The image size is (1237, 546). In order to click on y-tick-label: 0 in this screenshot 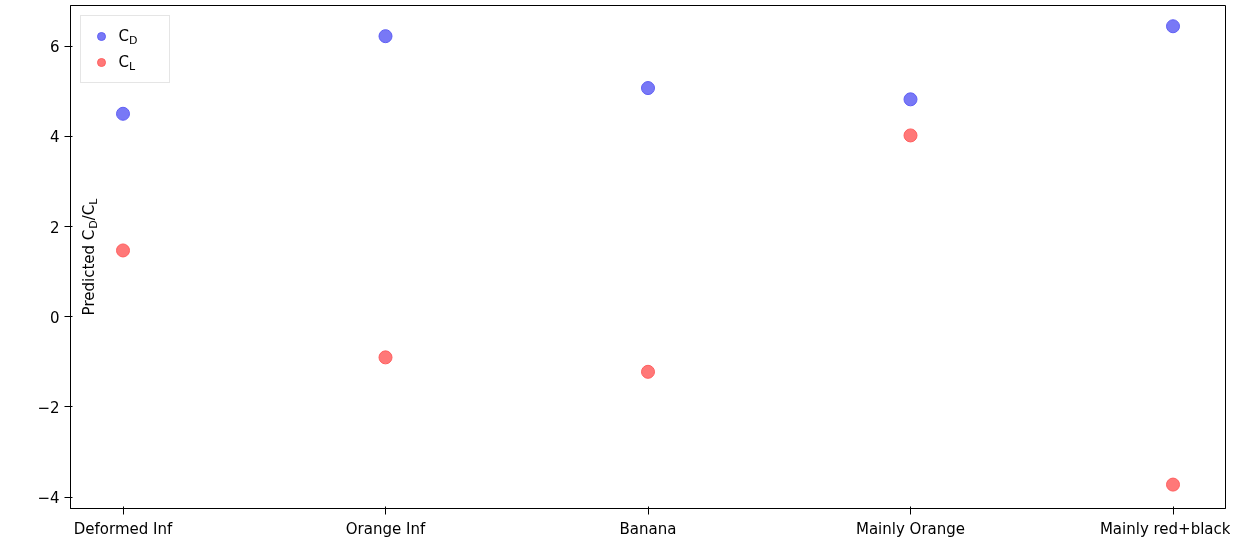, I will do `click(54, 317)`.